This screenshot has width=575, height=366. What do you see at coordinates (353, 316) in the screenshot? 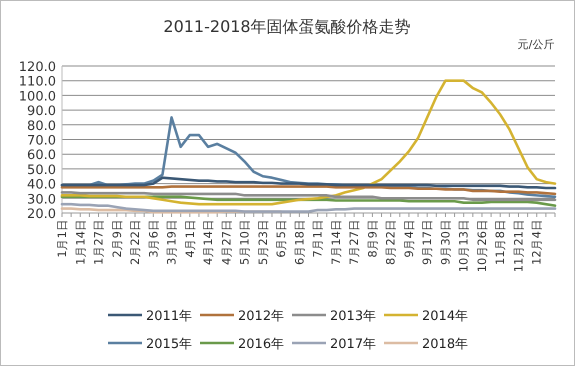
I see `legend-label: 2013年` at bounding box center [353, 316].